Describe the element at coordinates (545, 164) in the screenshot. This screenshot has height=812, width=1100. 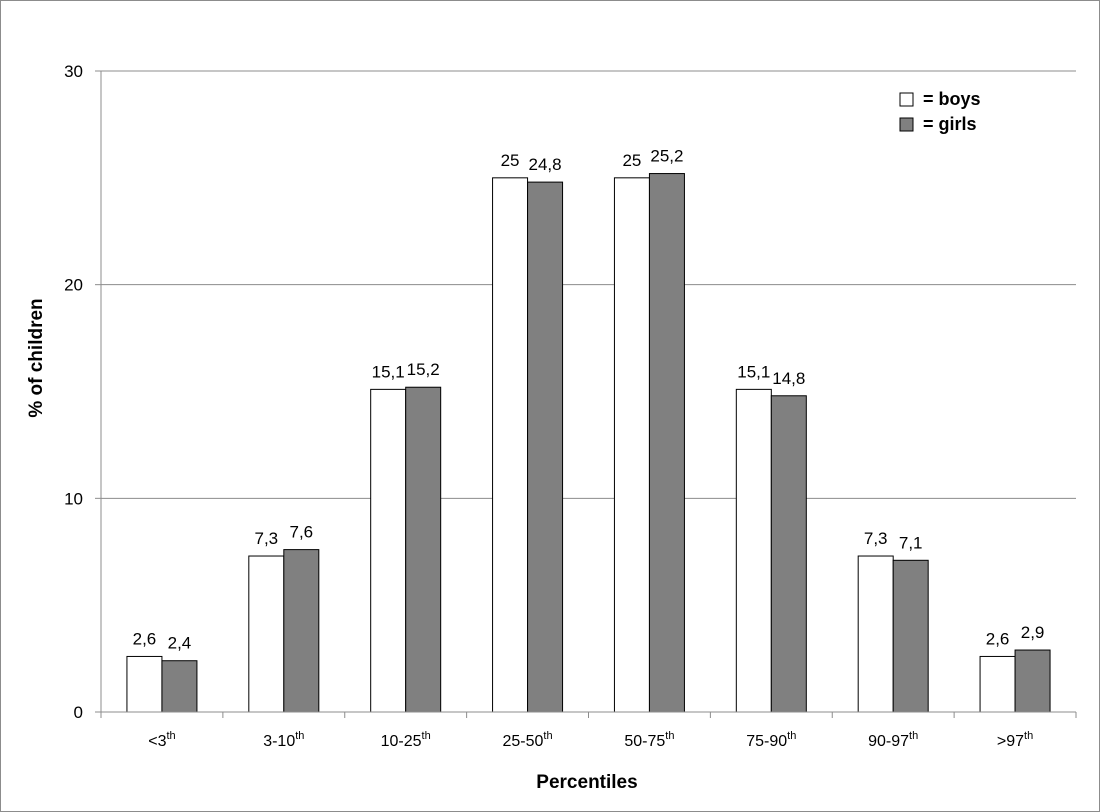
I see `data-label-girls: 24,8` at that location.